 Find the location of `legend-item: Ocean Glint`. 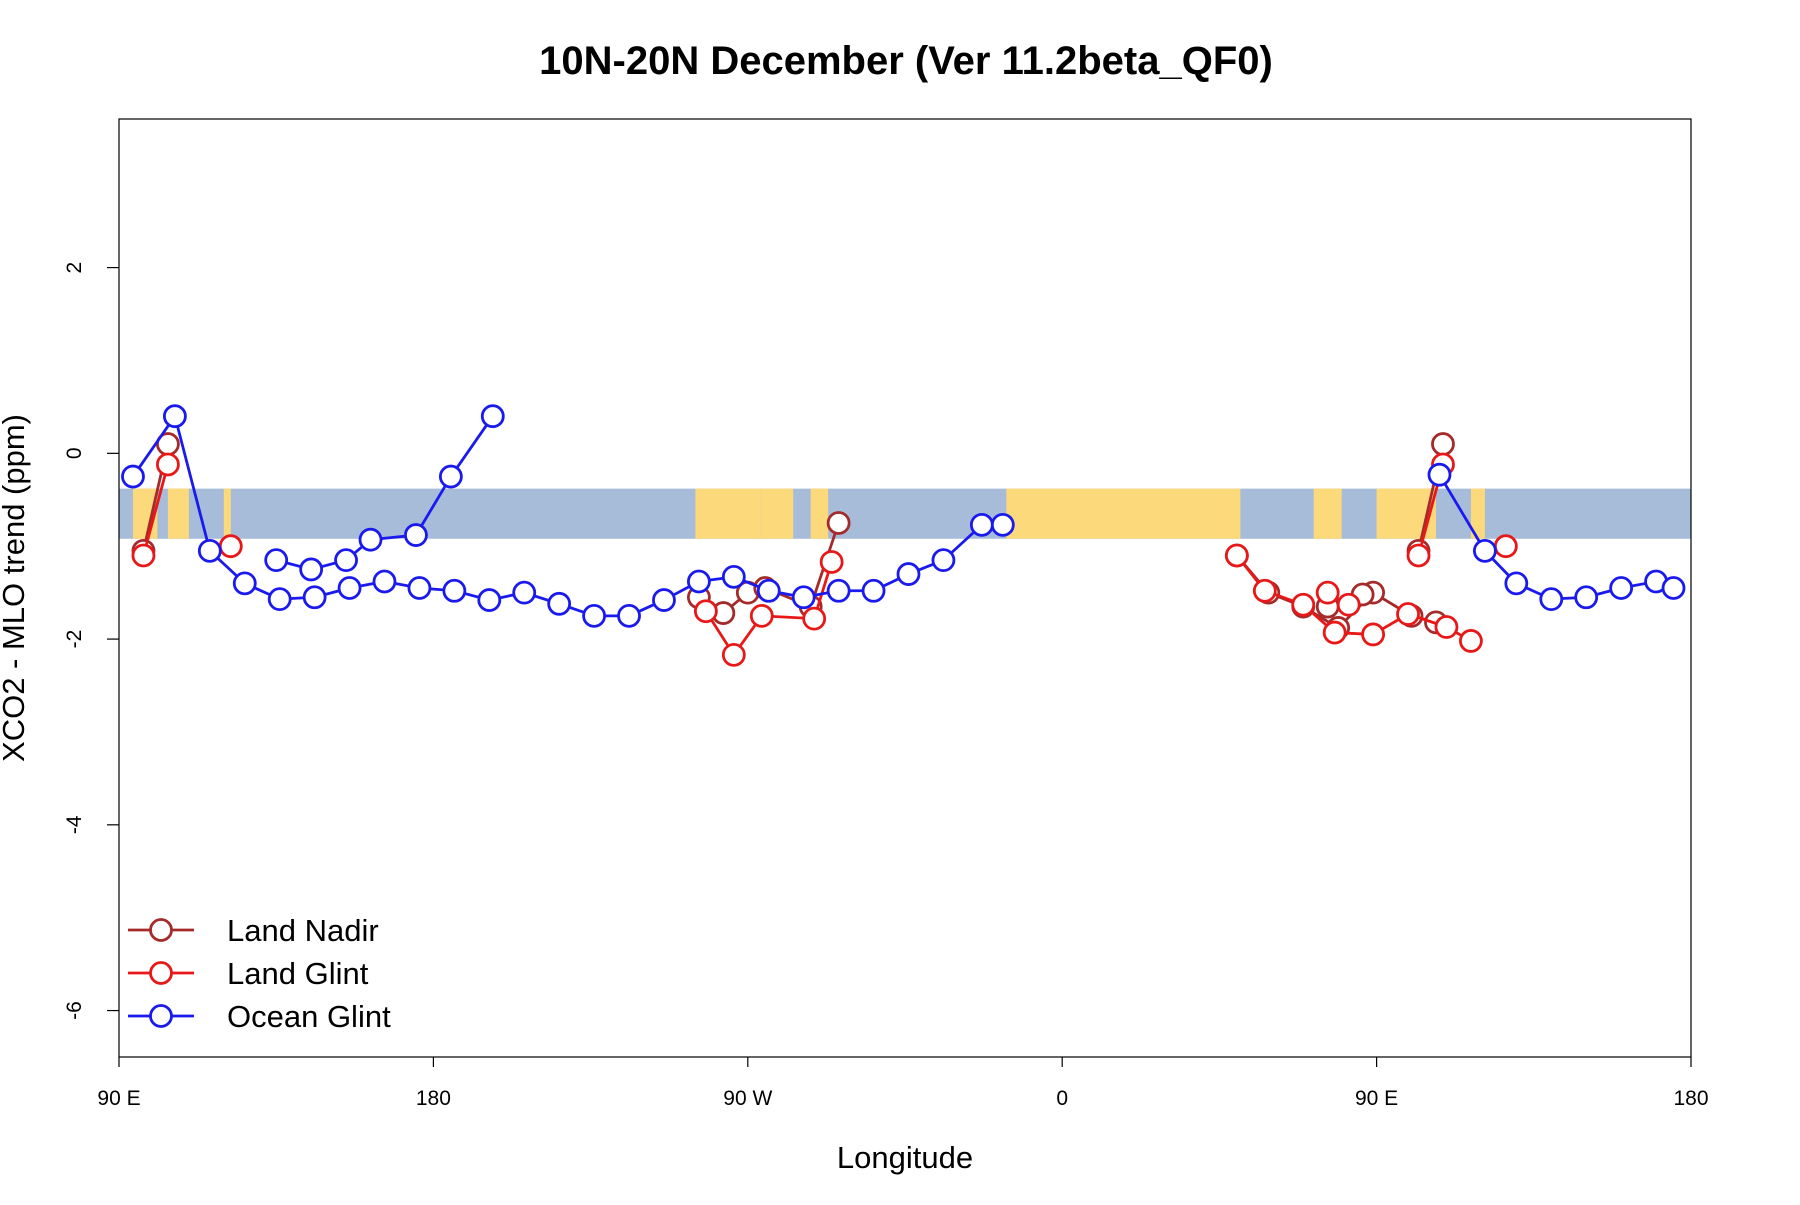

legend-item: Ocean Glint is located at coordinates (259, 1016).